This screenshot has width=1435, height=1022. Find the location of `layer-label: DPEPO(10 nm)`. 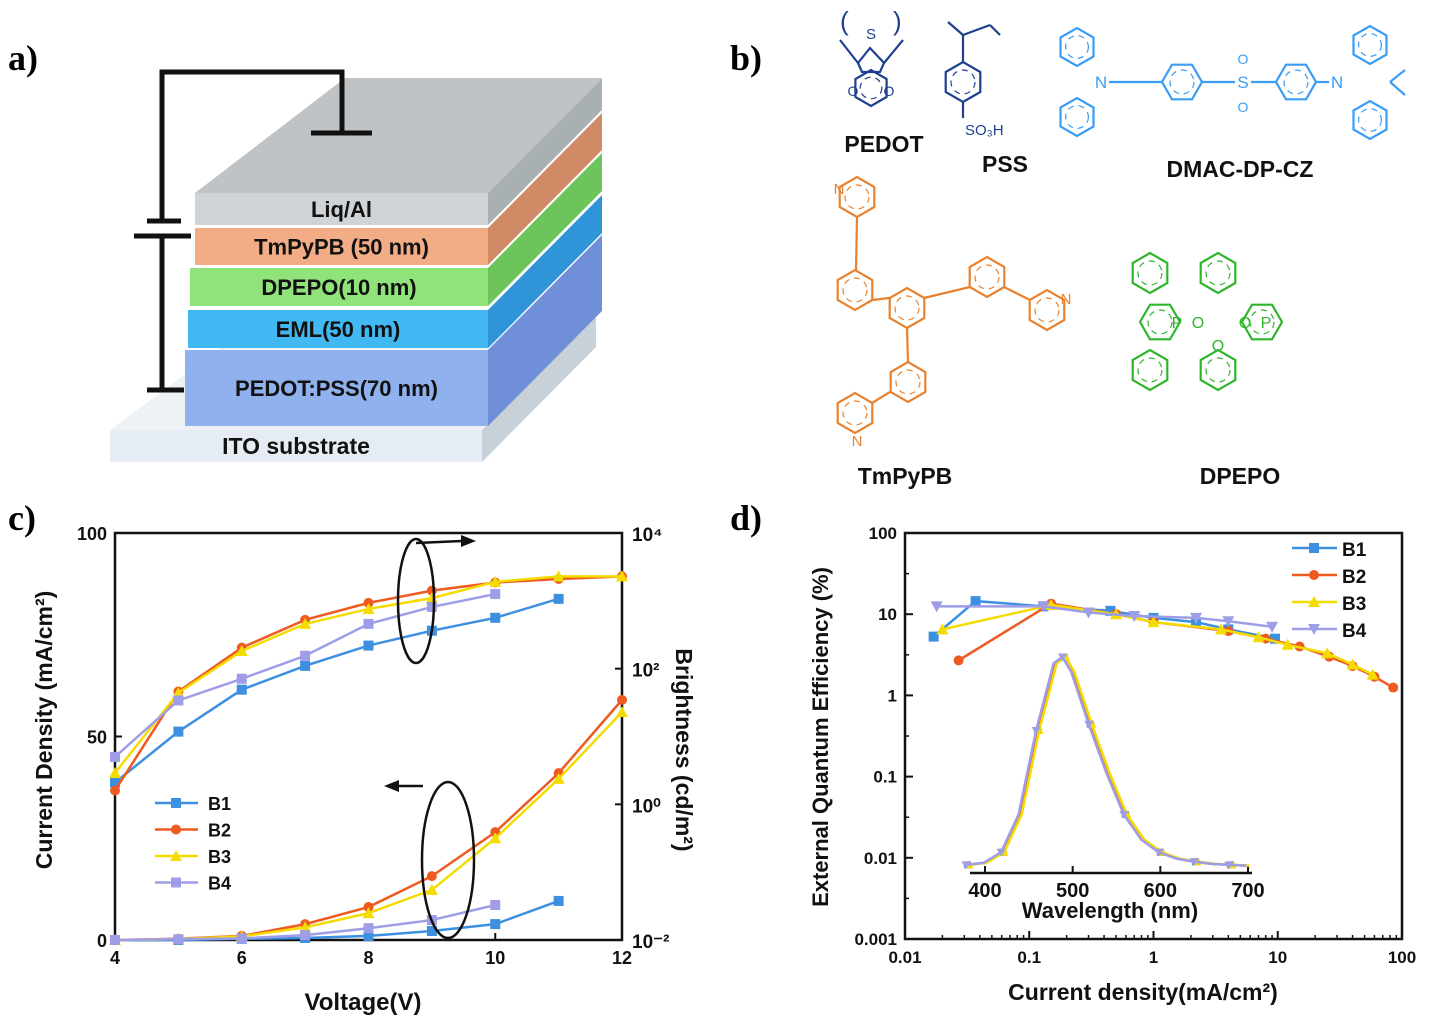

layer-label: DPEPO(10 nm) is located at coordinates (338, 287).